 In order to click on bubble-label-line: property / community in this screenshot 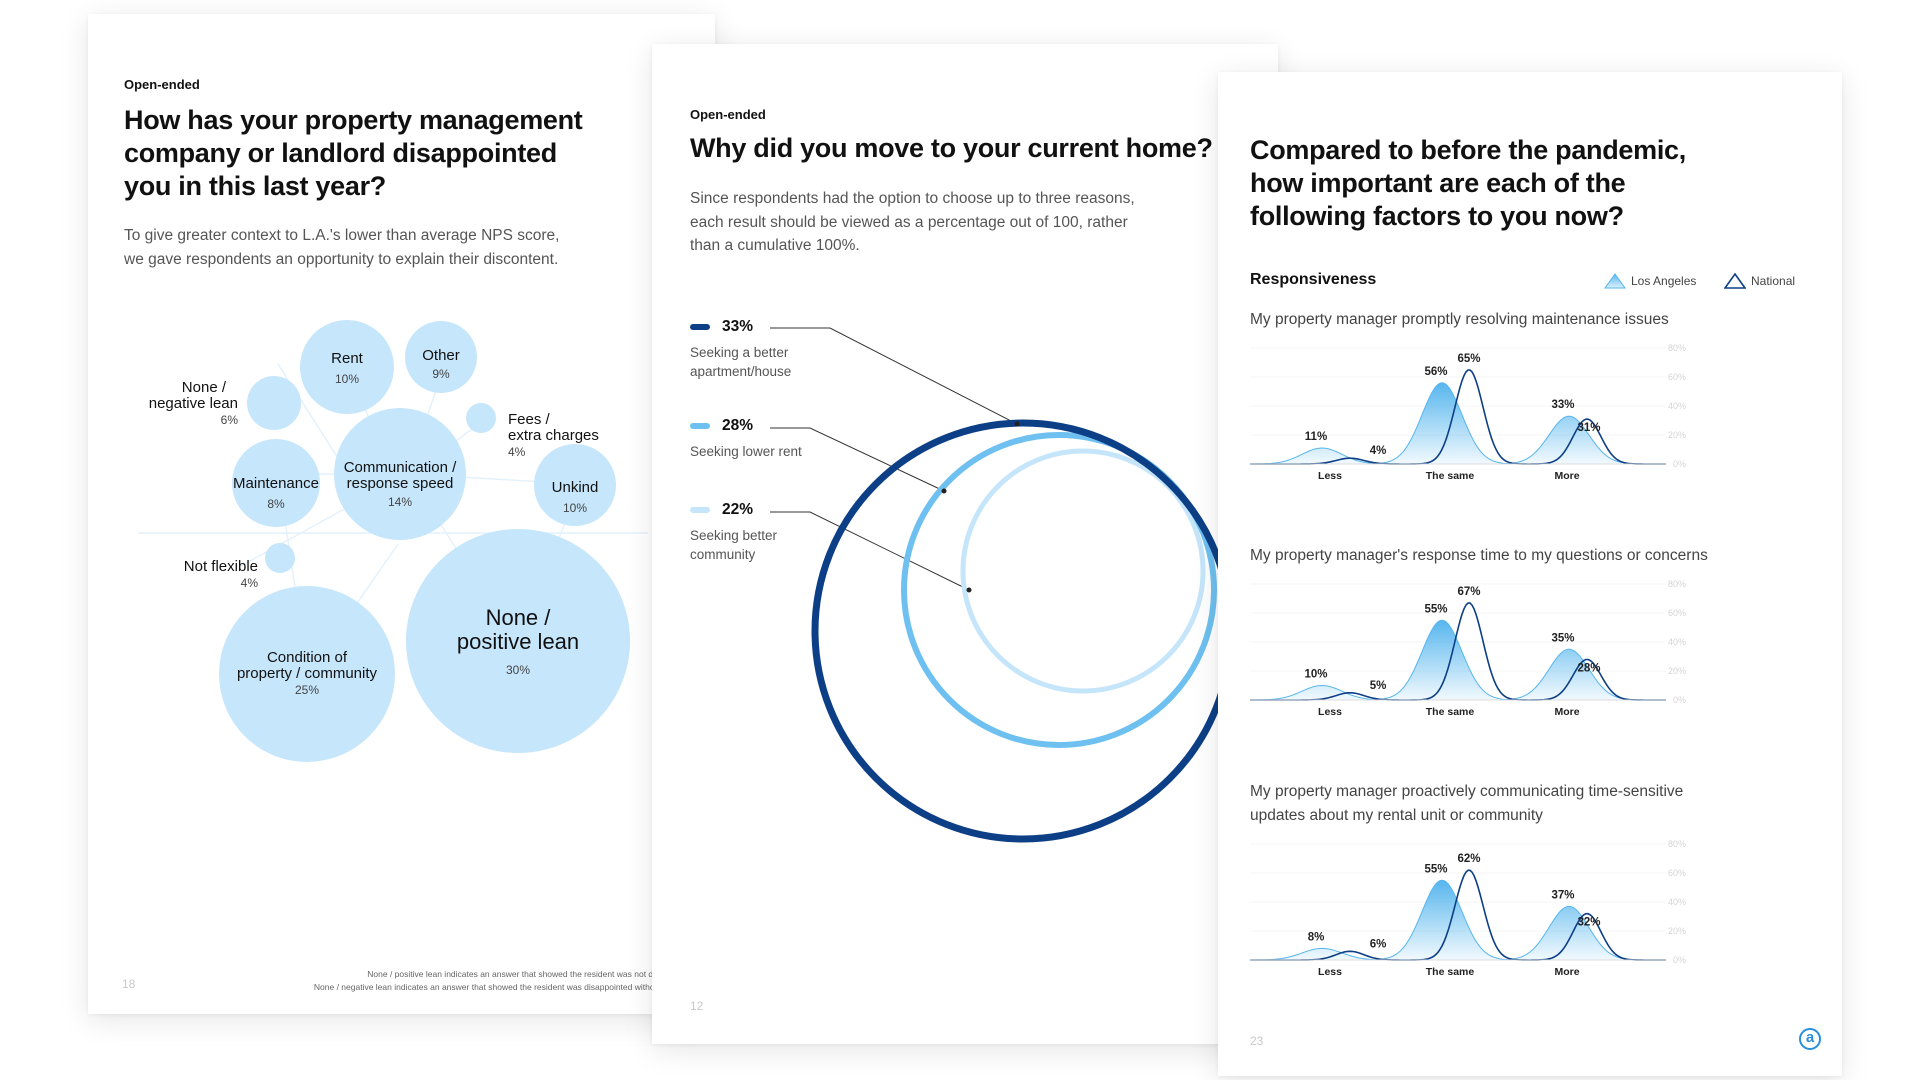, I will do `click(307, 673)`.